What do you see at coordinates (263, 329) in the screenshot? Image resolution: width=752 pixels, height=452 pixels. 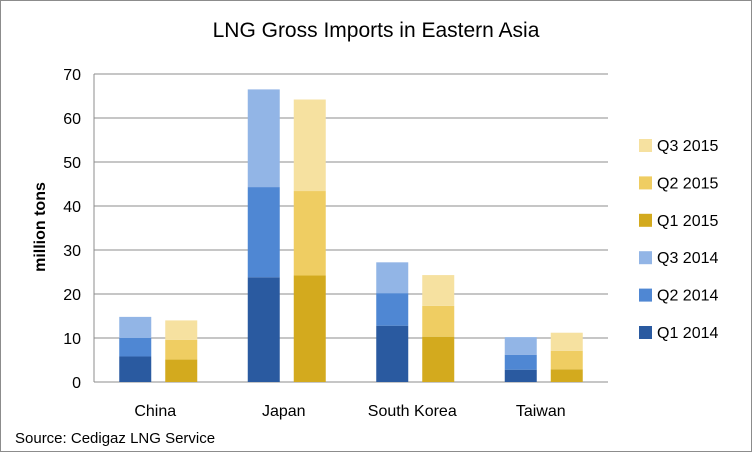 I see `bar-japan-q1-2014` at bounding box center [263, 329].